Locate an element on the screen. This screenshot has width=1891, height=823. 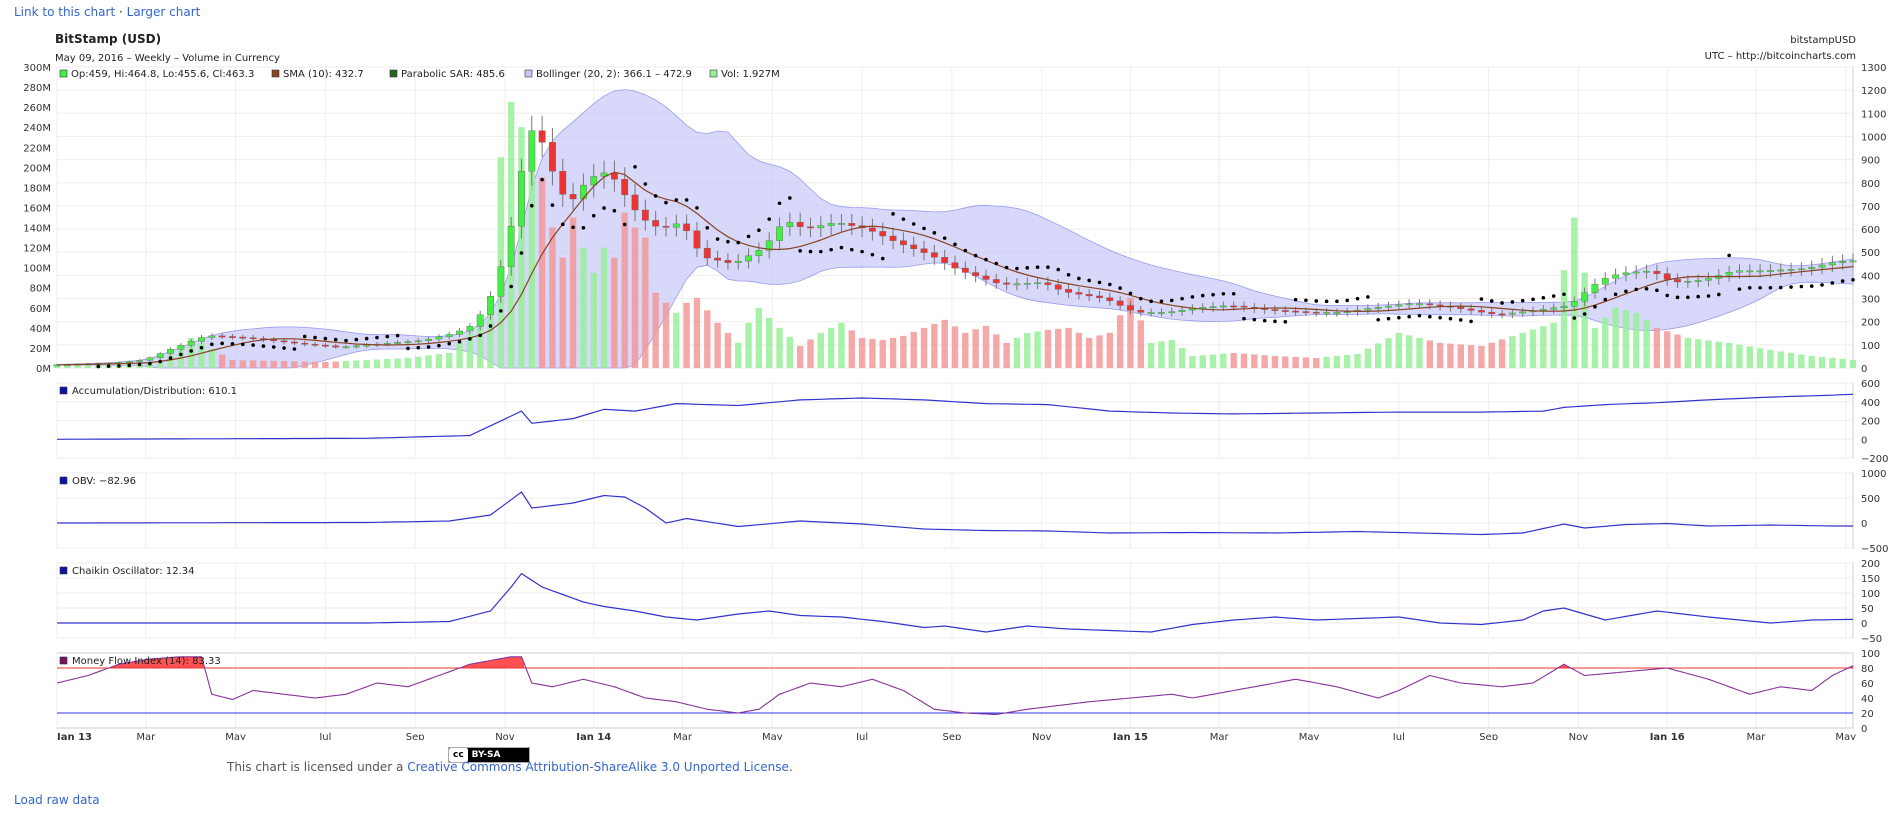
mfi-threshold-fill is located at coordinates (1564, 666).